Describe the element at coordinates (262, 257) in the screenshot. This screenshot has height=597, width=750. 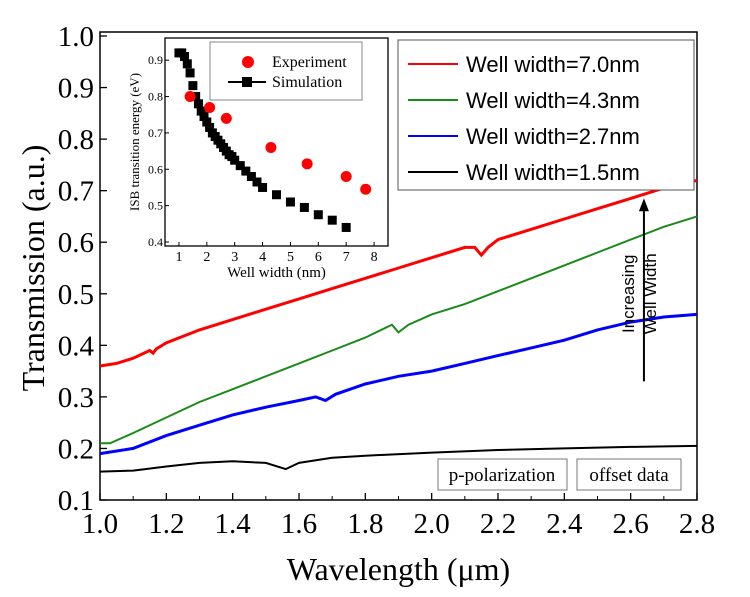
I see `inset-x-tick-label: 4` at that location.